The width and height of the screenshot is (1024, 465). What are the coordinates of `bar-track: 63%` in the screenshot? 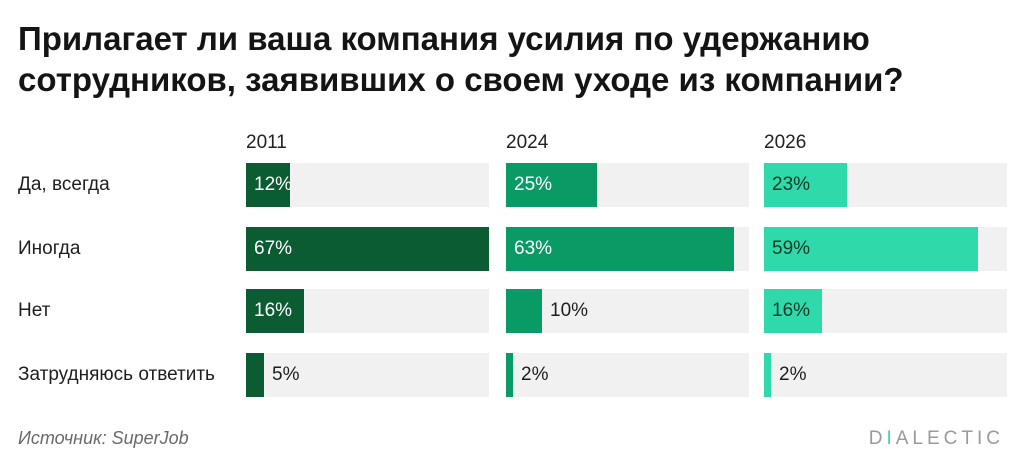 It's located at (627, 249).